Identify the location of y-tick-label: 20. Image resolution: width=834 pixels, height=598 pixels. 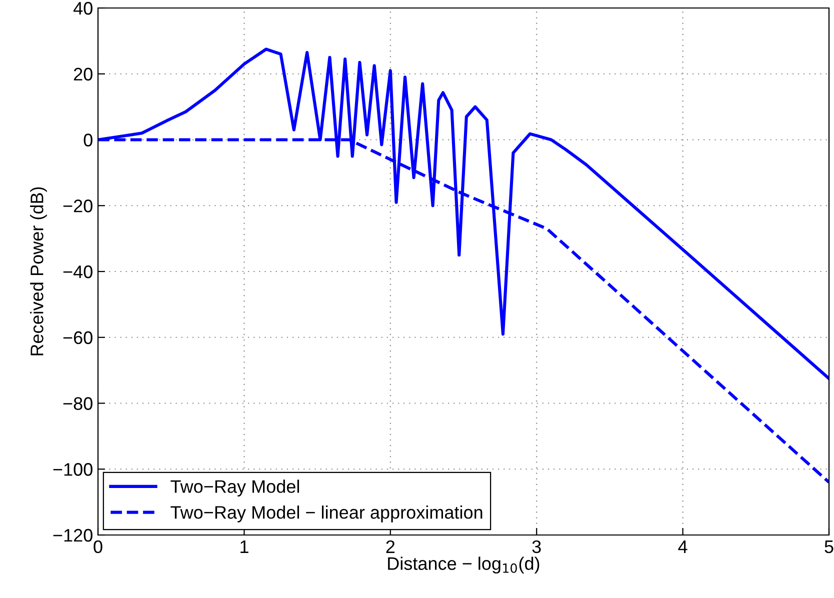
(83, 74).